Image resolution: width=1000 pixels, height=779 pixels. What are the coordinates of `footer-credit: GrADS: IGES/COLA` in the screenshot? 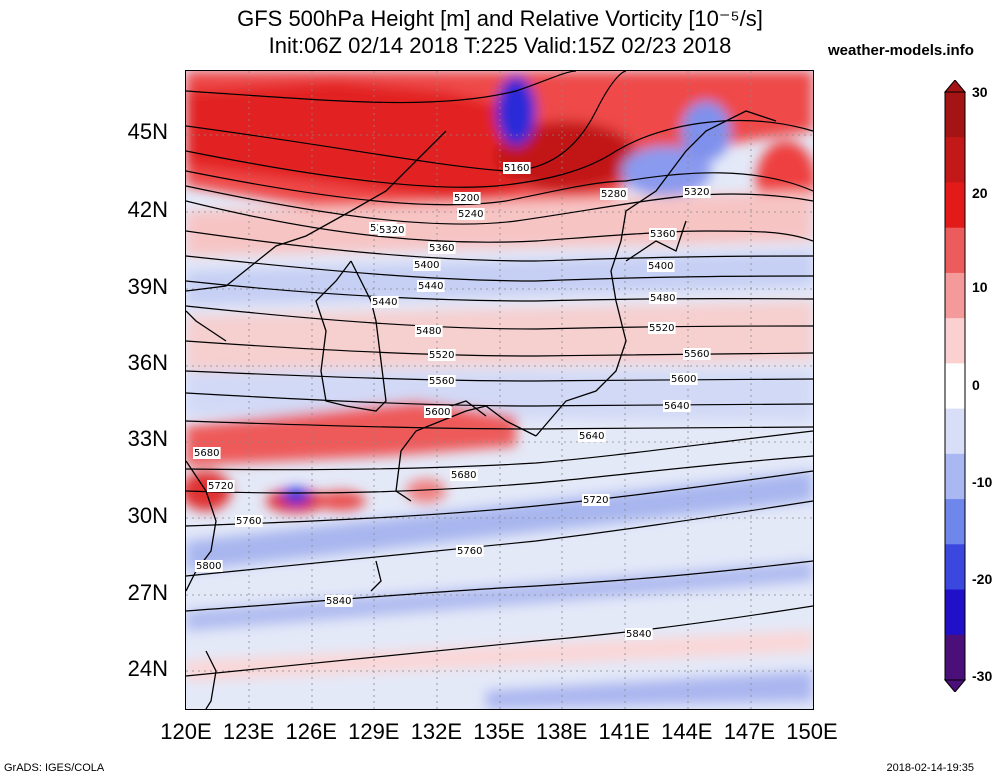 It's located at (54, 768).